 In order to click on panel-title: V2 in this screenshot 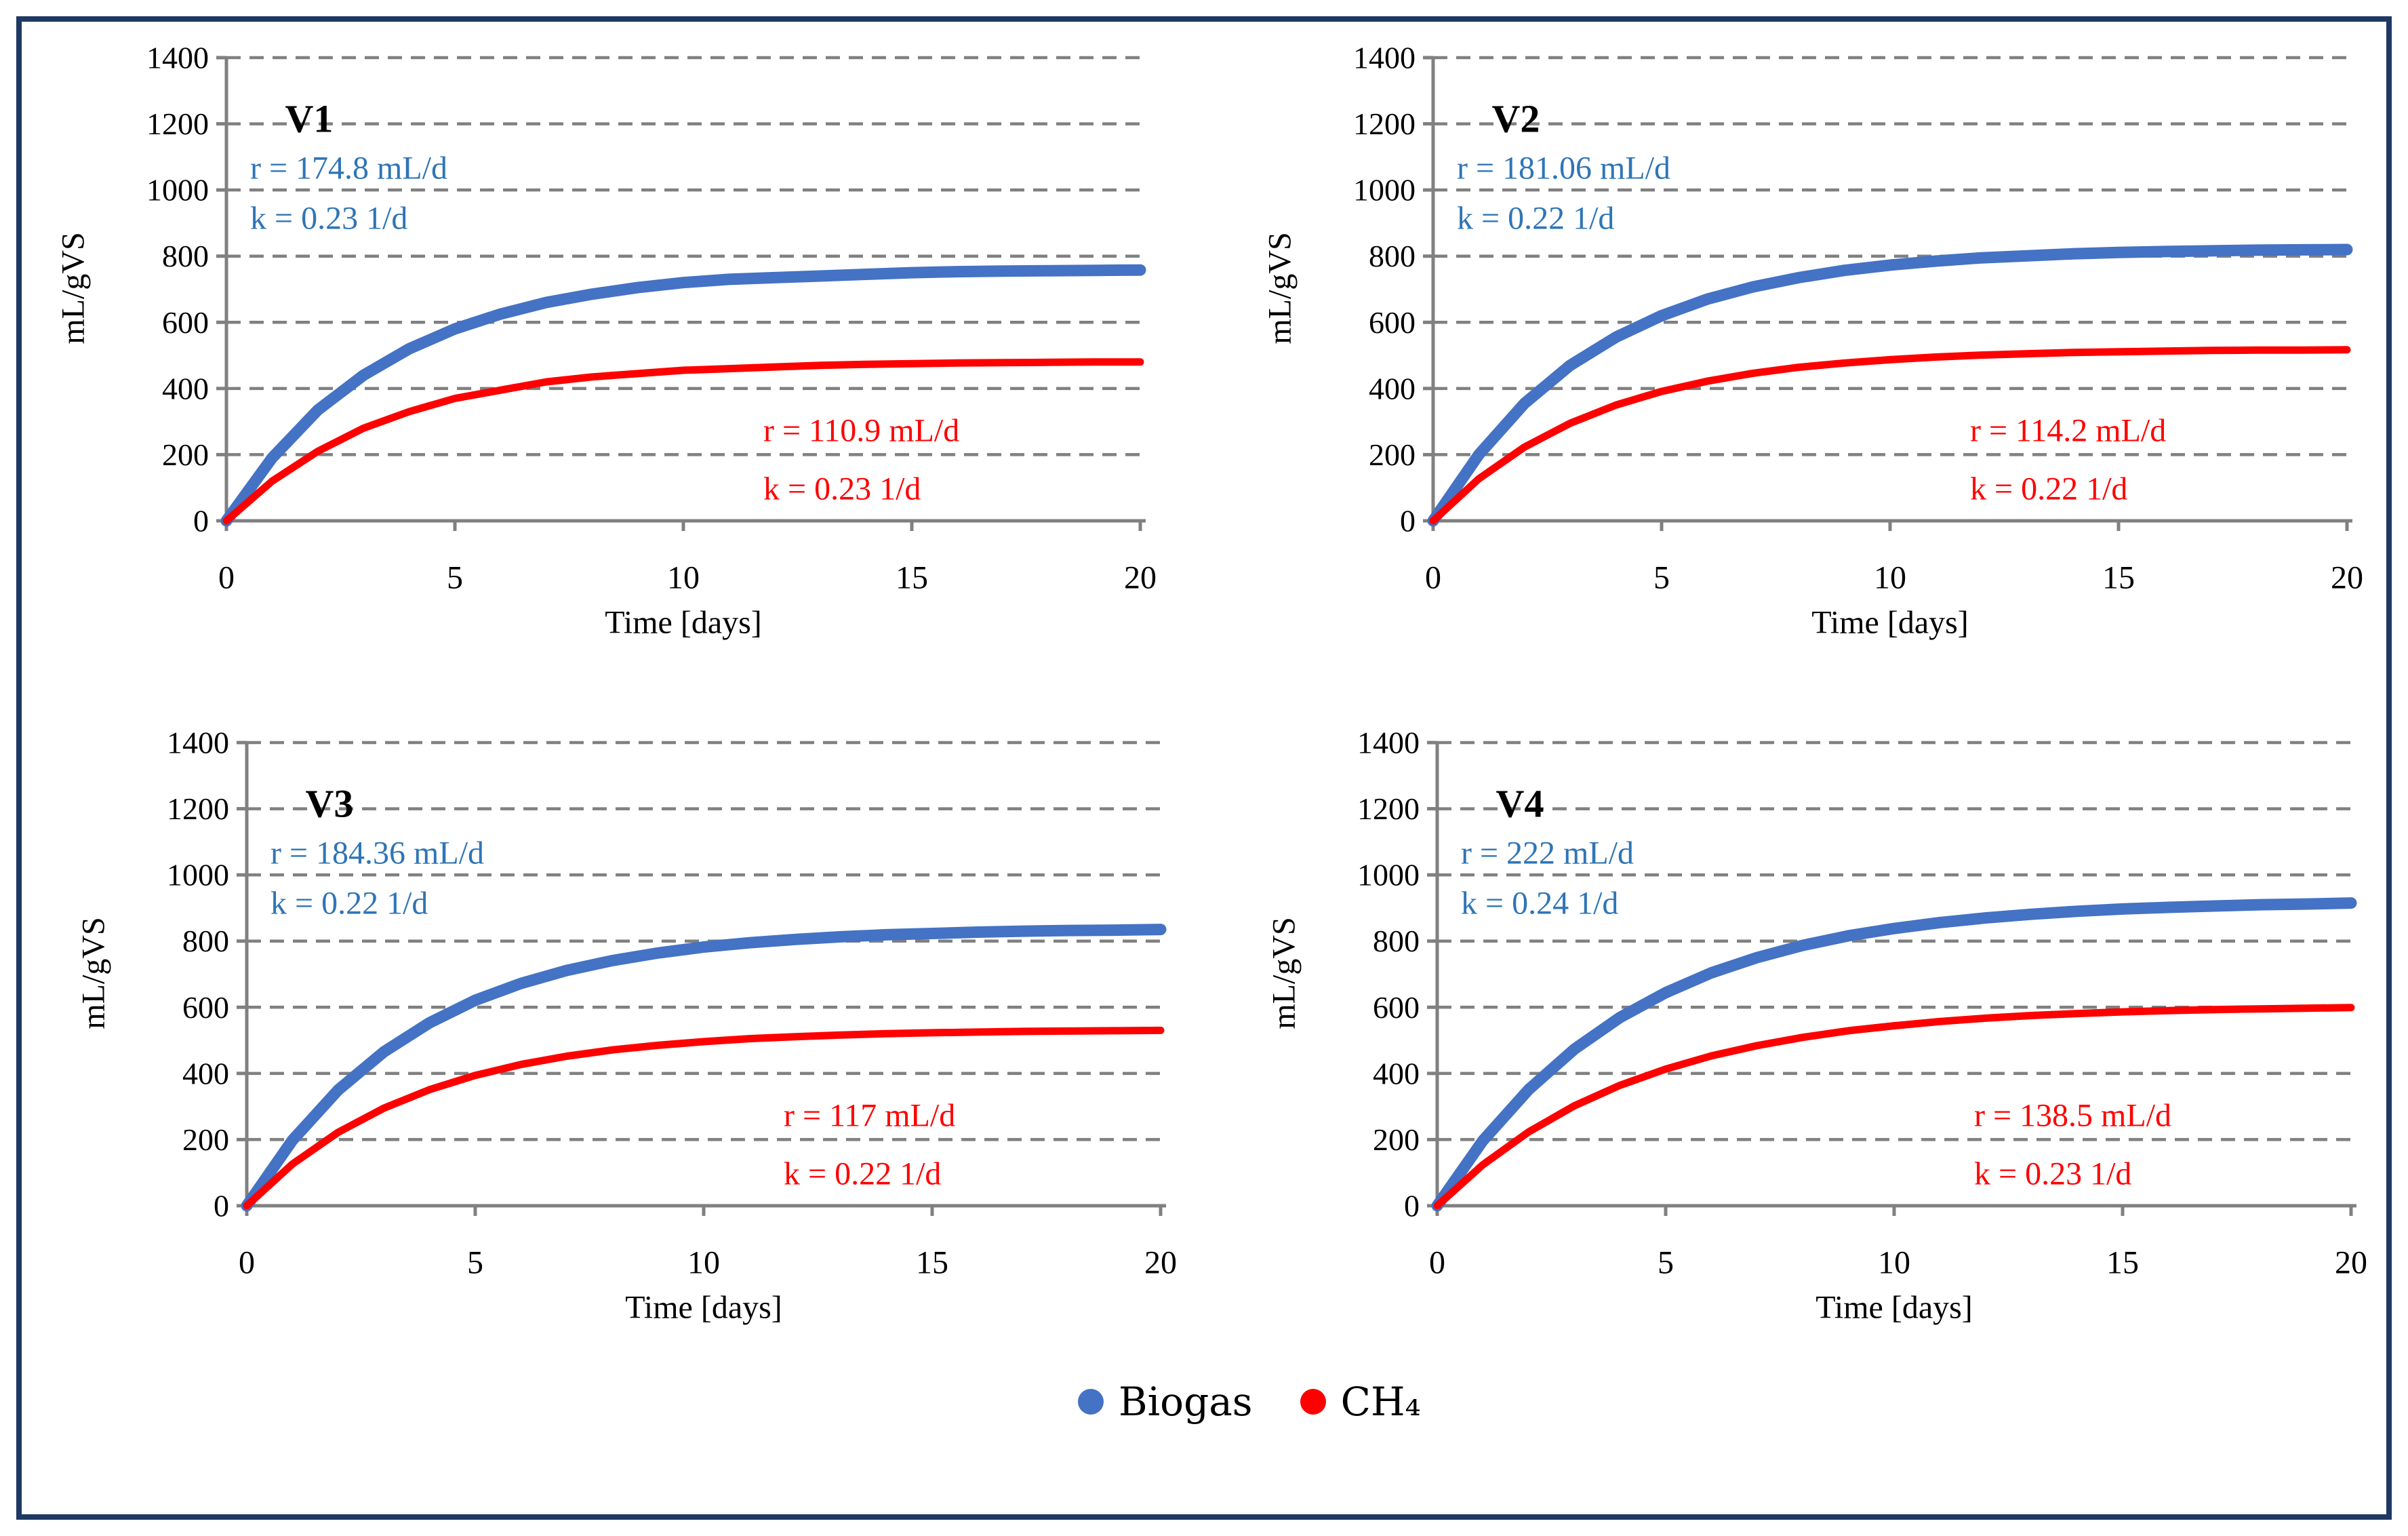, I will do `click(1516, 119)`.